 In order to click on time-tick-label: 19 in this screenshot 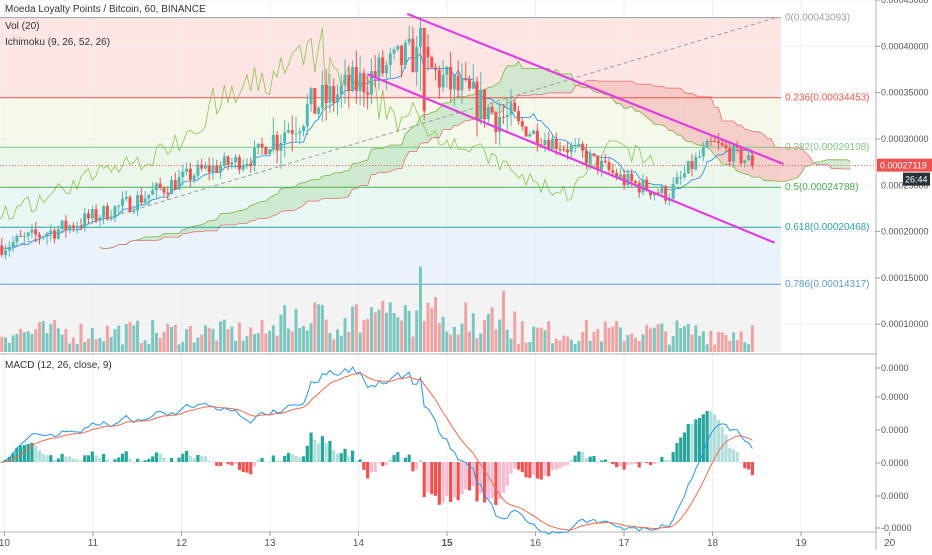, I will do `click(802, 543)`.